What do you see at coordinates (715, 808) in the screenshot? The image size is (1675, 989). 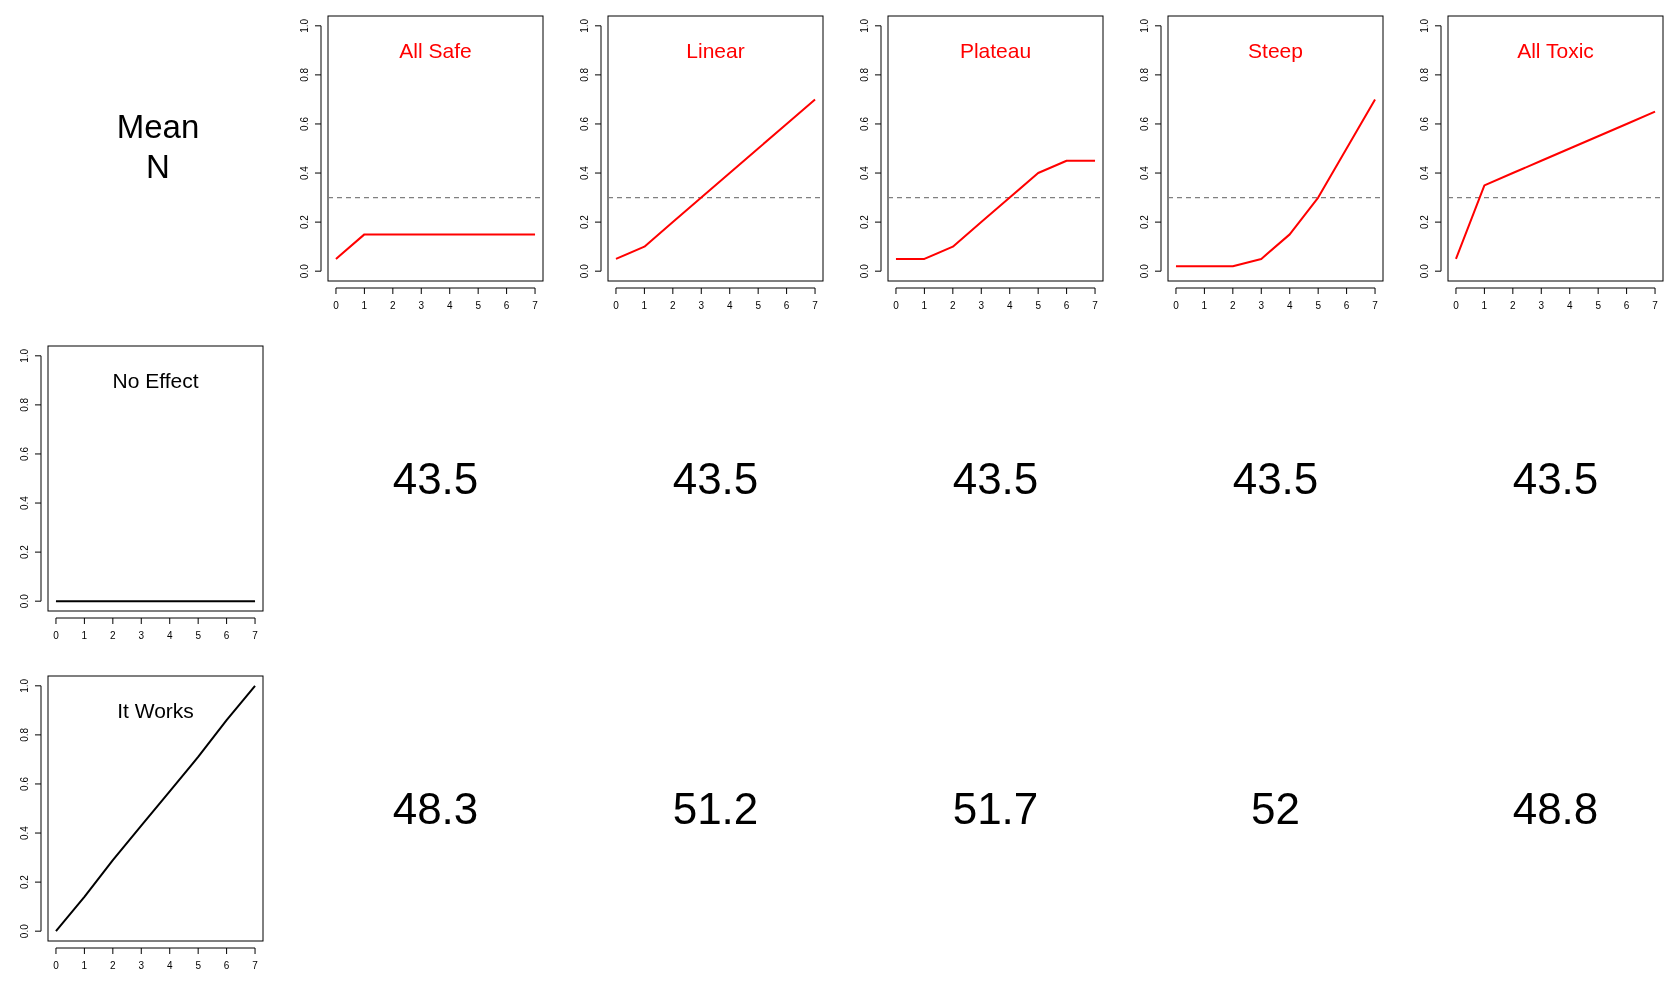 I see `data-label: 51.2` at bounding box center [715, 808].